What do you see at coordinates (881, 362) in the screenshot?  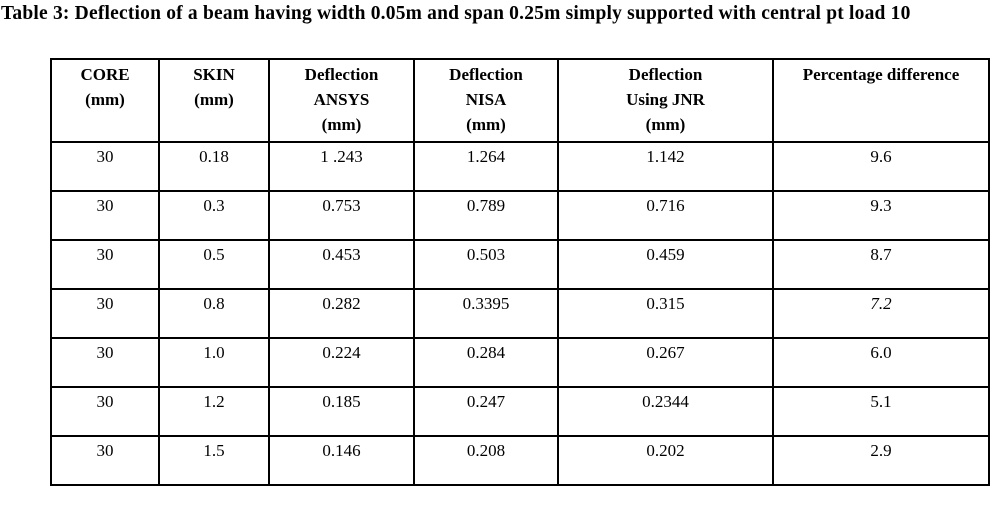 I see `table-cell: 6.0` at bounding box center [881, 362].